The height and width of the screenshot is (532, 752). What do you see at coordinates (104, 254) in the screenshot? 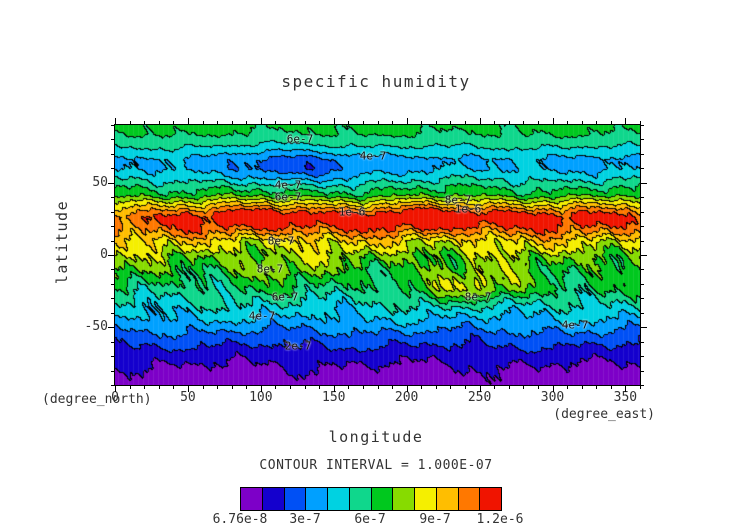
I see `y-tick-label: 0` at bounding box center [104, 254].